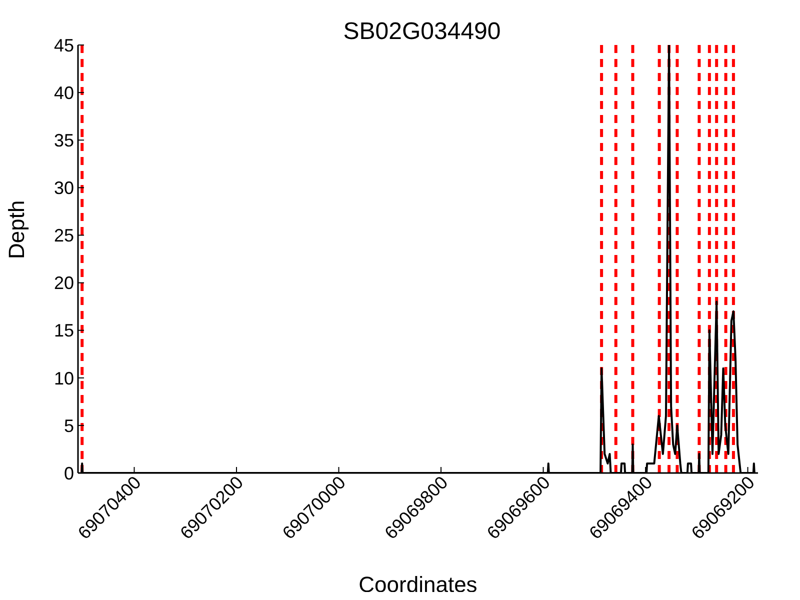  What do you see at coordinates (64, 140) in the screenshot?
I see `y-tick-label: 35` at bounding box center [64, 140].